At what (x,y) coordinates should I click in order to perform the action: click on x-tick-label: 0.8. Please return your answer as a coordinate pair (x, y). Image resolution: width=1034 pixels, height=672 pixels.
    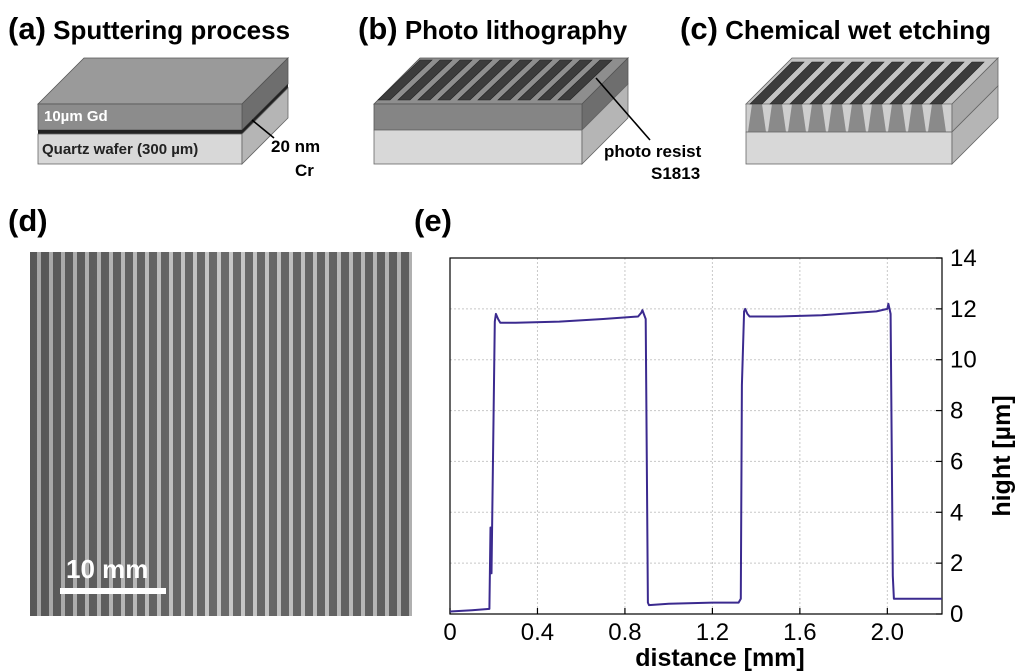
    Looking at the image, I should click on (624, 632).